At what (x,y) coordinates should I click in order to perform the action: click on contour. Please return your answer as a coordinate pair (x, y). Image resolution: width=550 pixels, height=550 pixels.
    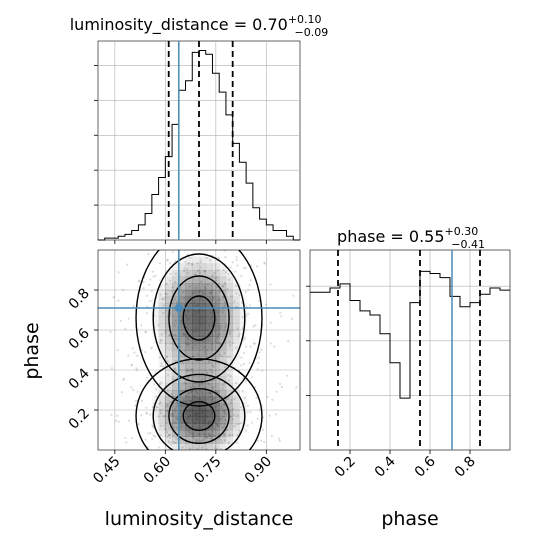
    Looking at the image, I should click on (199, 318).